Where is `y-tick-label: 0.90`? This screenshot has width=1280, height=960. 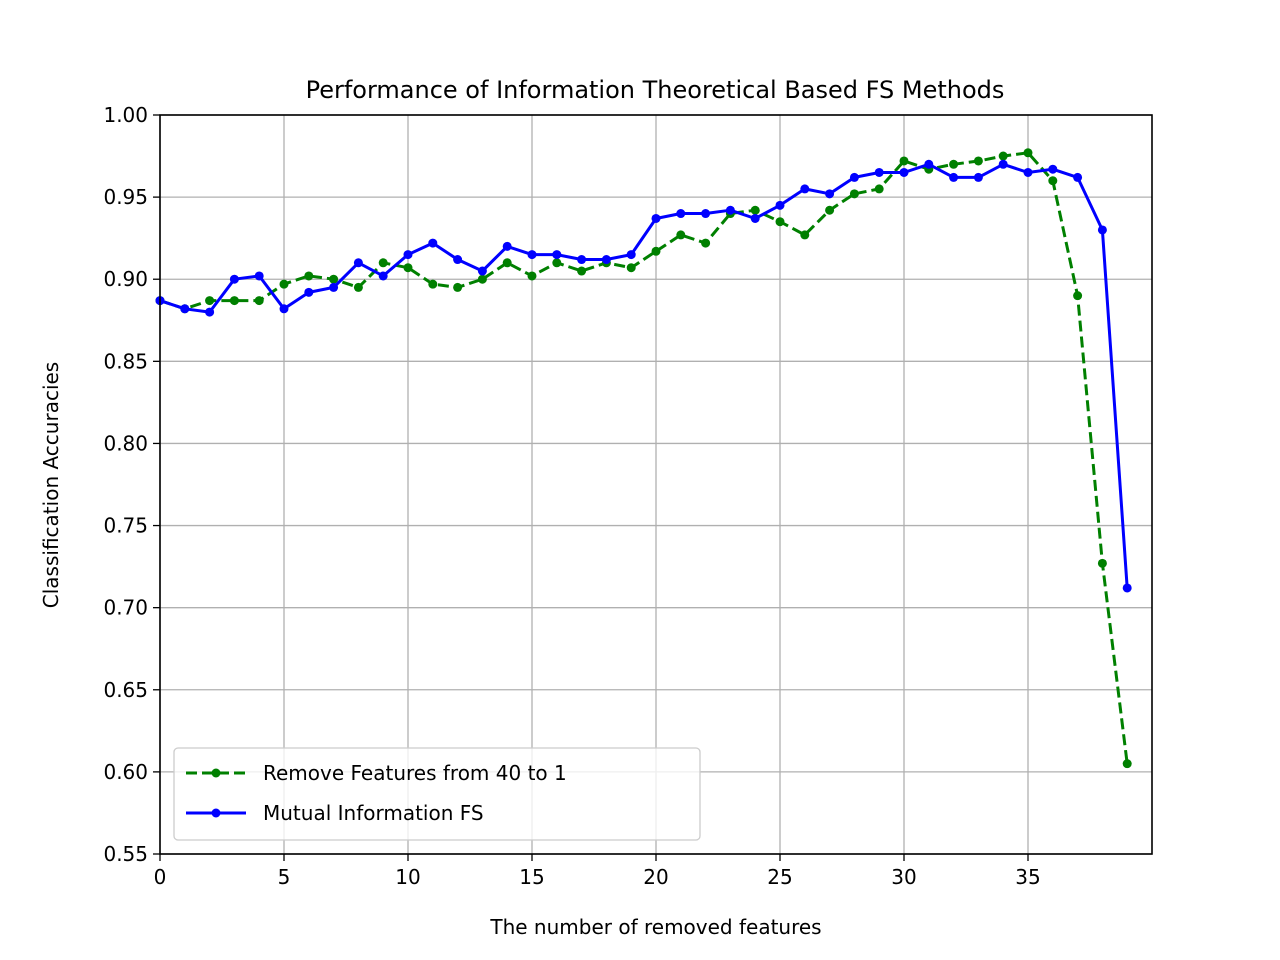
y-tick-label: 0.90 is located at coordinates (125, 279).